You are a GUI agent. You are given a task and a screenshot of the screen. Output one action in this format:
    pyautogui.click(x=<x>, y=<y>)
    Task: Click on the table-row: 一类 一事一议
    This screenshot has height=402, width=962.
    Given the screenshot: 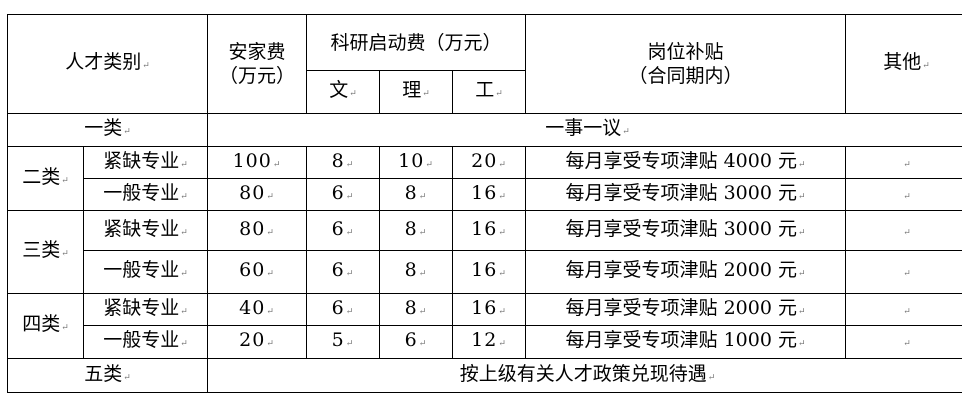 What is the action you would take?
    pyautogui.click(x=484, y=130)
    